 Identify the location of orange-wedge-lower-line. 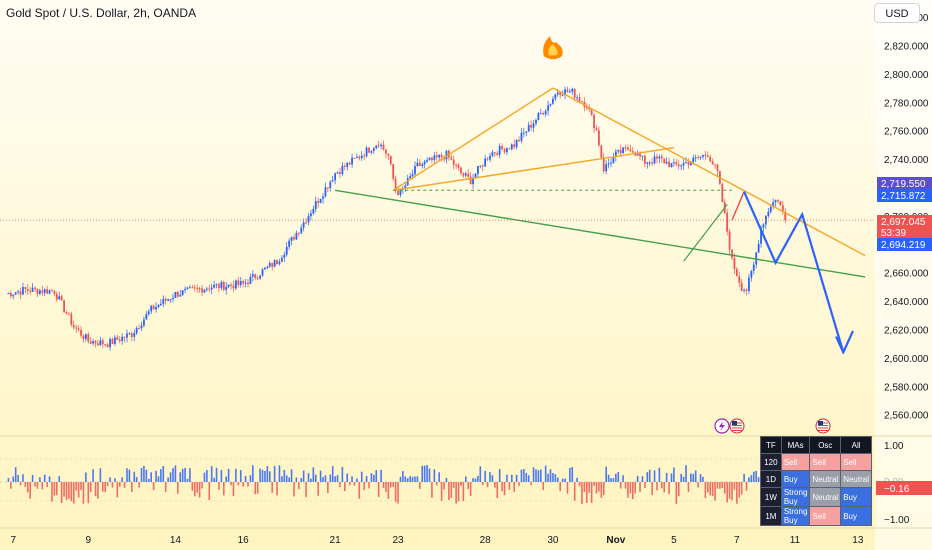
(534, 169).